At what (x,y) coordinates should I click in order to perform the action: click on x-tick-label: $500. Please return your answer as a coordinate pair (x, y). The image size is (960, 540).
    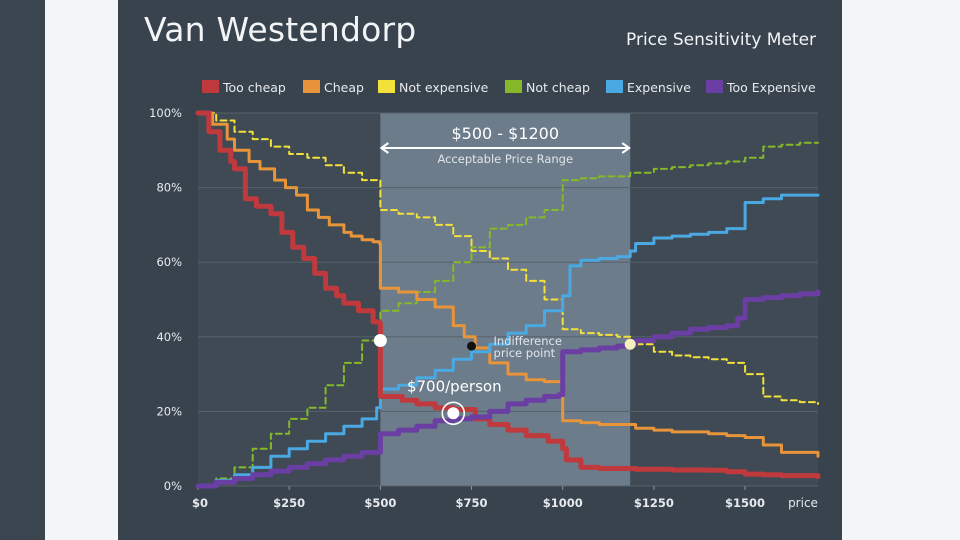
    Looking at the image, I should click on (380, 503).